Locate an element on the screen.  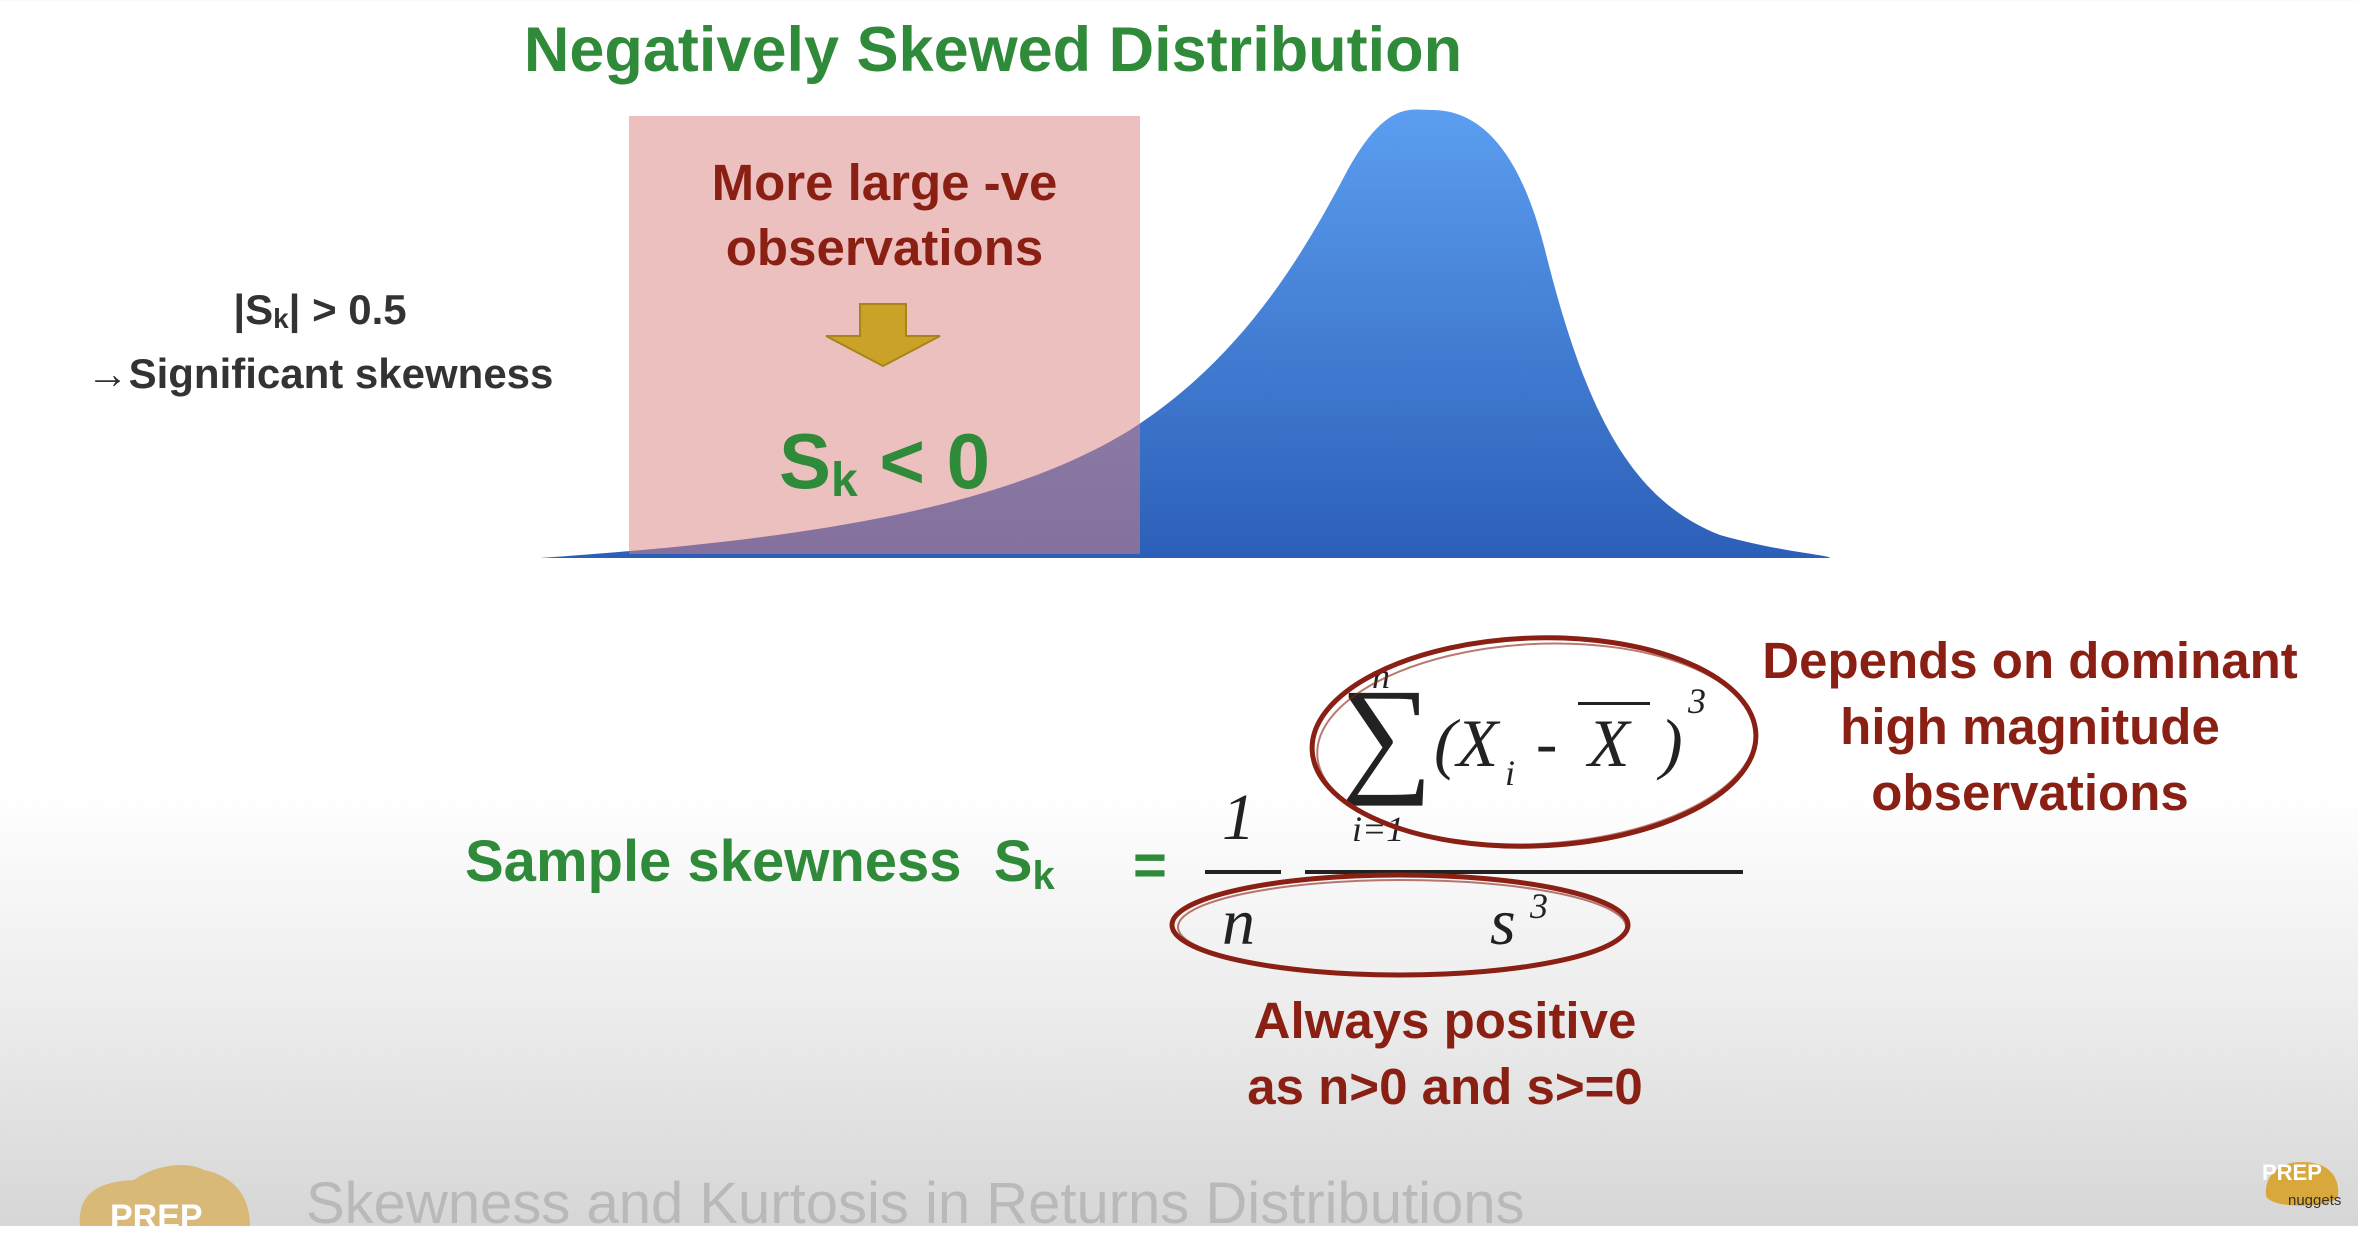
depends-line3: observations is located at coordinates (2030, 792).